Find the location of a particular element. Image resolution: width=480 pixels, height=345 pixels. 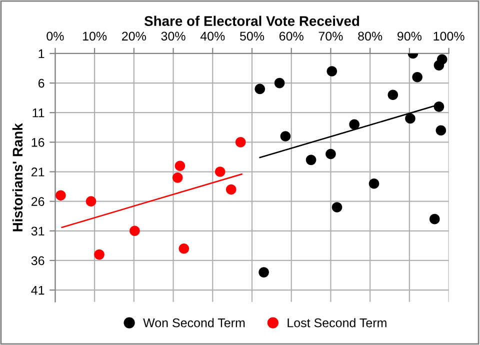

x-tick-label: 10% is located at coordinates (95, 36).